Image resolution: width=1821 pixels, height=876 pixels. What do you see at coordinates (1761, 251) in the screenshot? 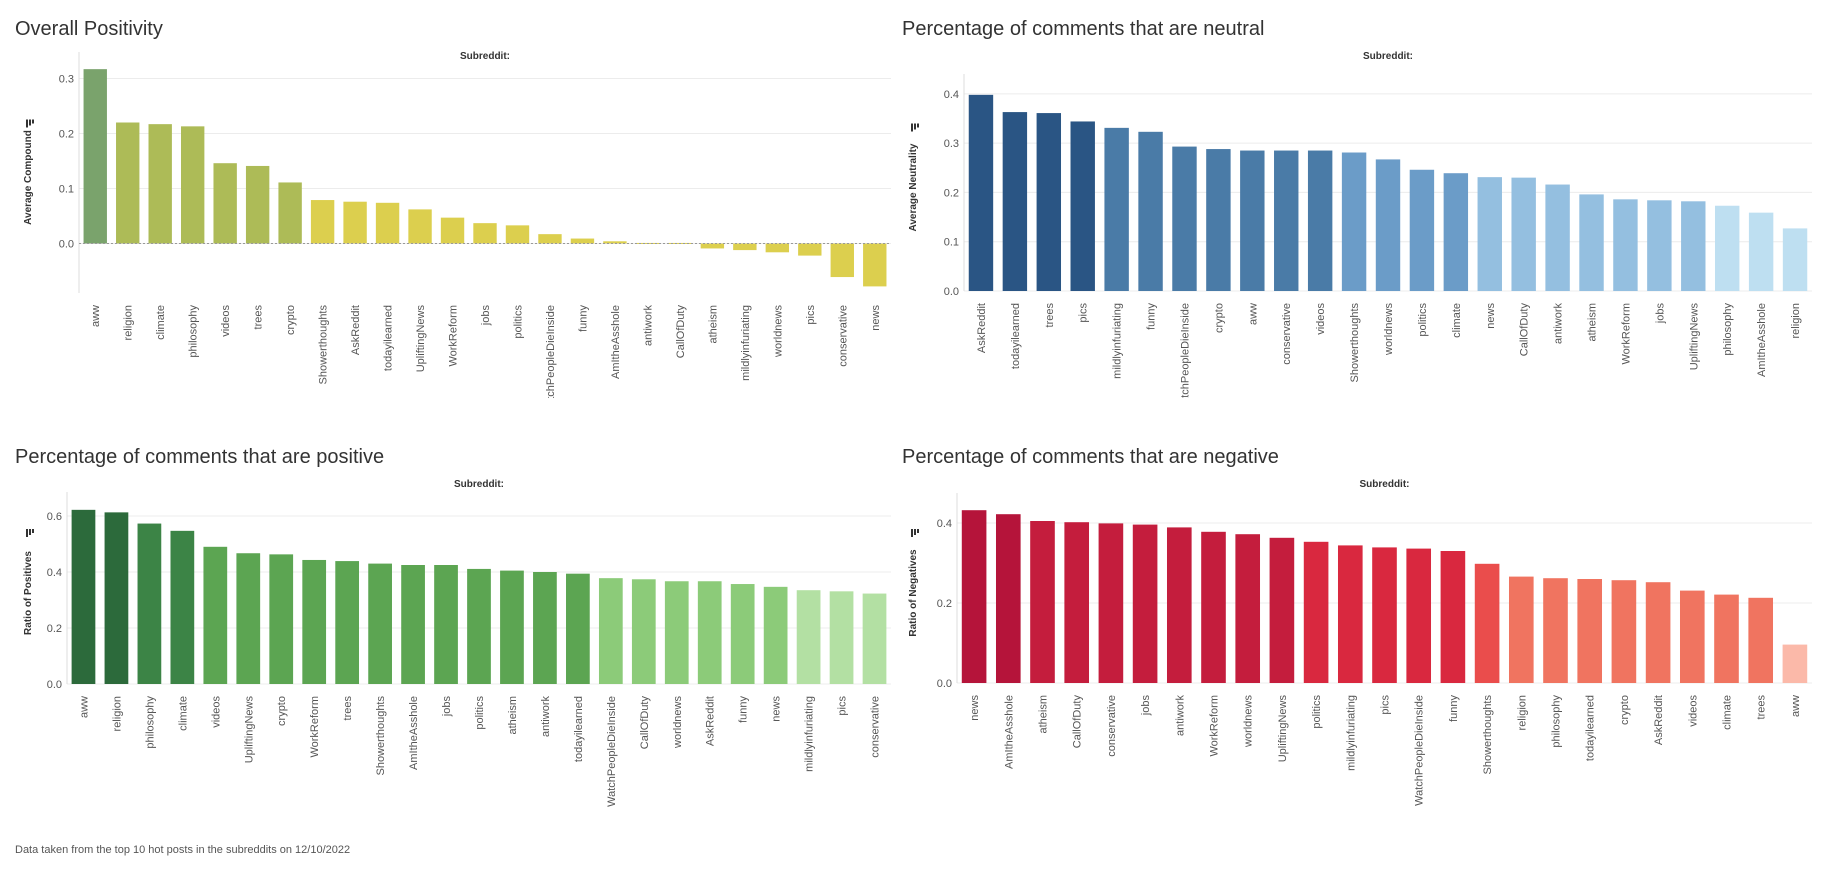
I see `bar-neutral-amitheasshole` at bounding box center [1761, 251].